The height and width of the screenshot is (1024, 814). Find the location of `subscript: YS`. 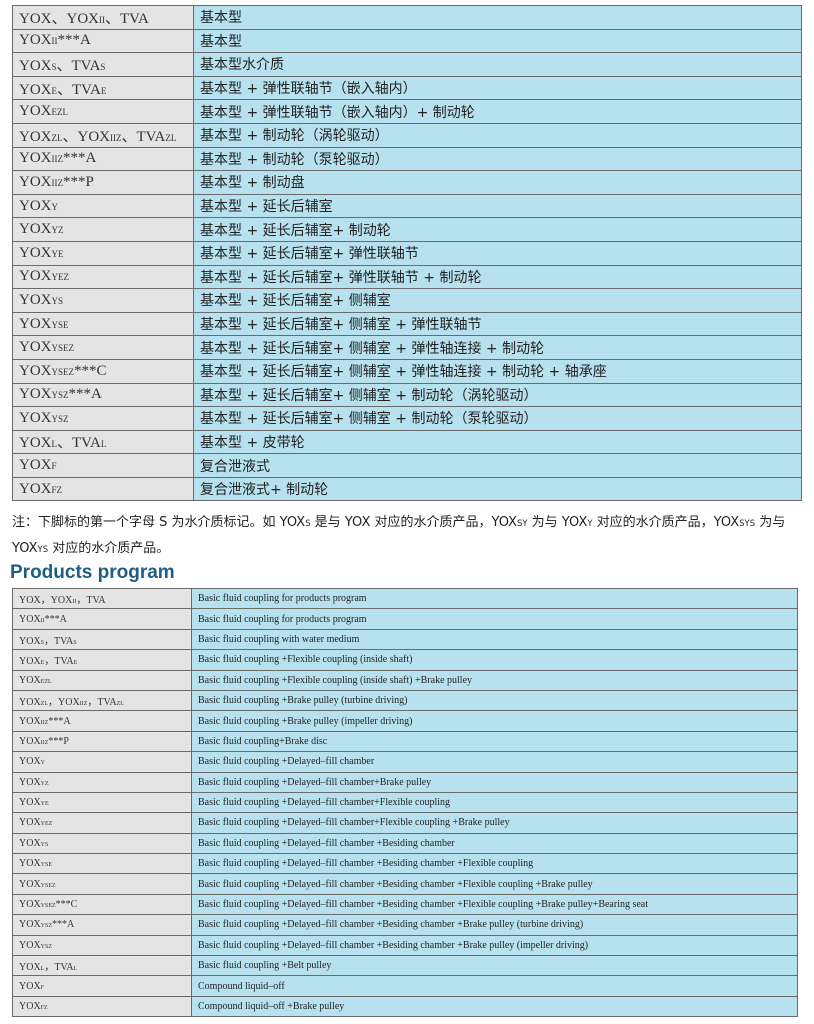

subscript: YS is located at coordinates (57, 300).